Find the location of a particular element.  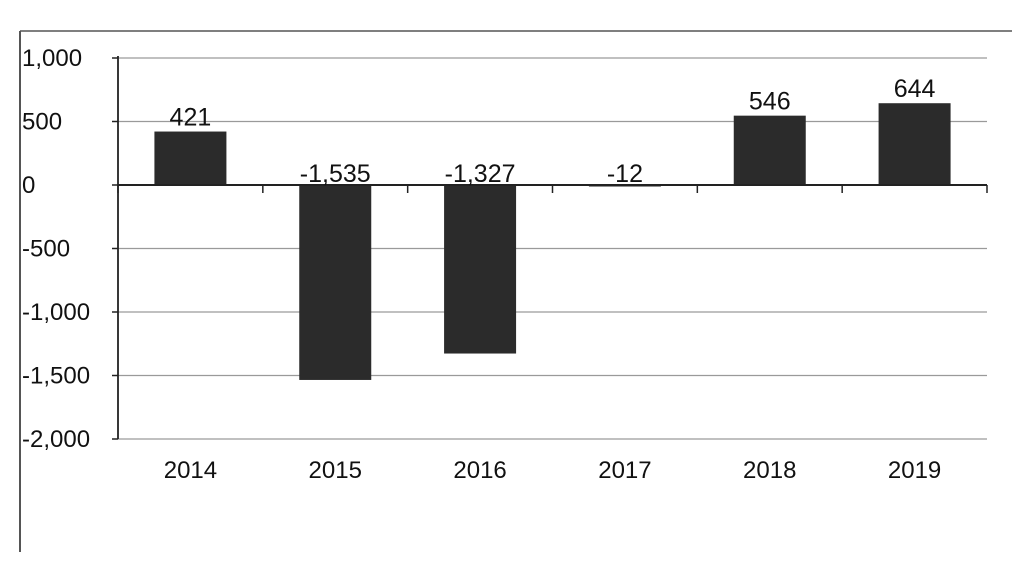

bar-2018 is located at coordinates (769, 150).